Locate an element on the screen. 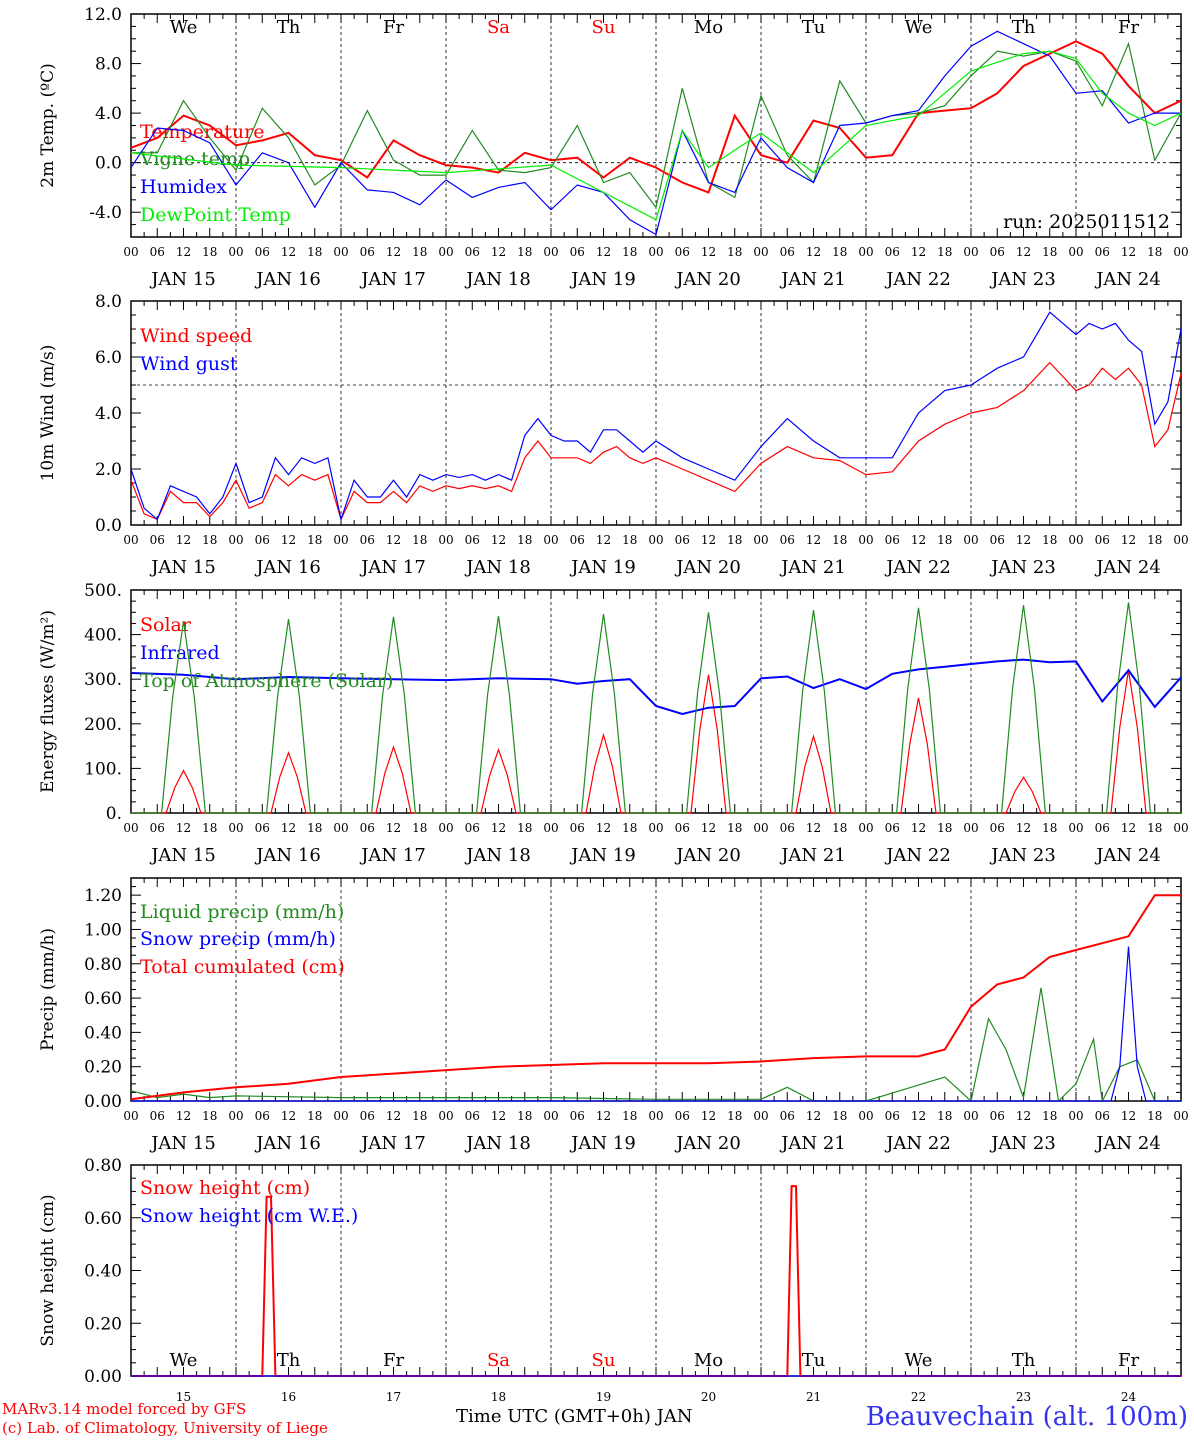 The width and height of the screenshot is (1194, 1440). series-line-humidex is located at coordinates (655, 133).